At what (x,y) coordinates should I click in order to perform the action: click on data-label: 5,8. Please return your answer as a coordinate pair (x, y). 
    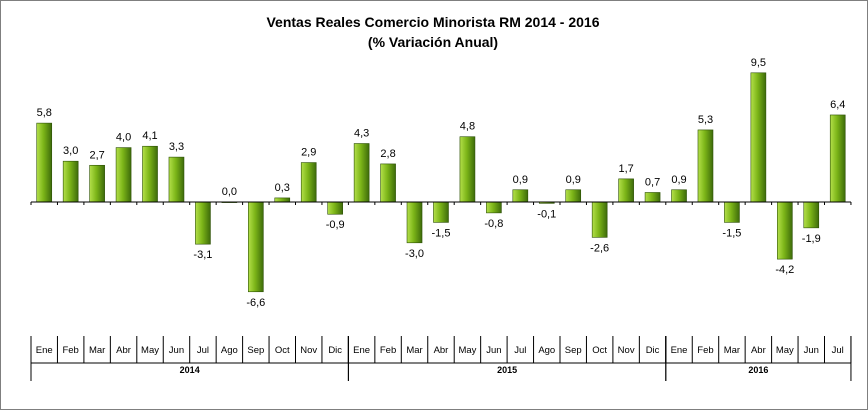
    Looking at the image, I should click on (44, 113).